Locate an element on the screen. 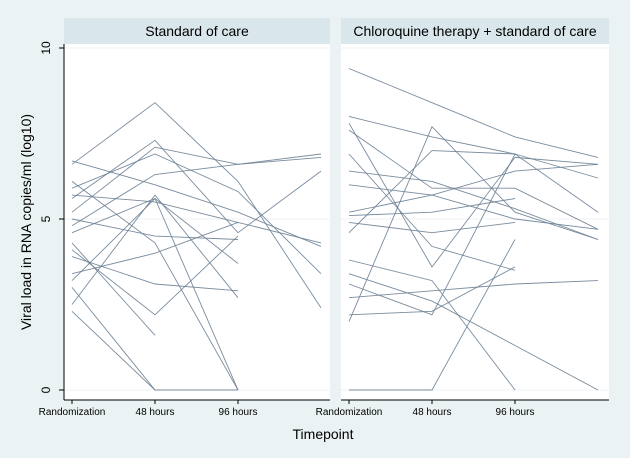 The image size is (630, 458). y-tick-label: 10 is located at coordinates (46, 48).